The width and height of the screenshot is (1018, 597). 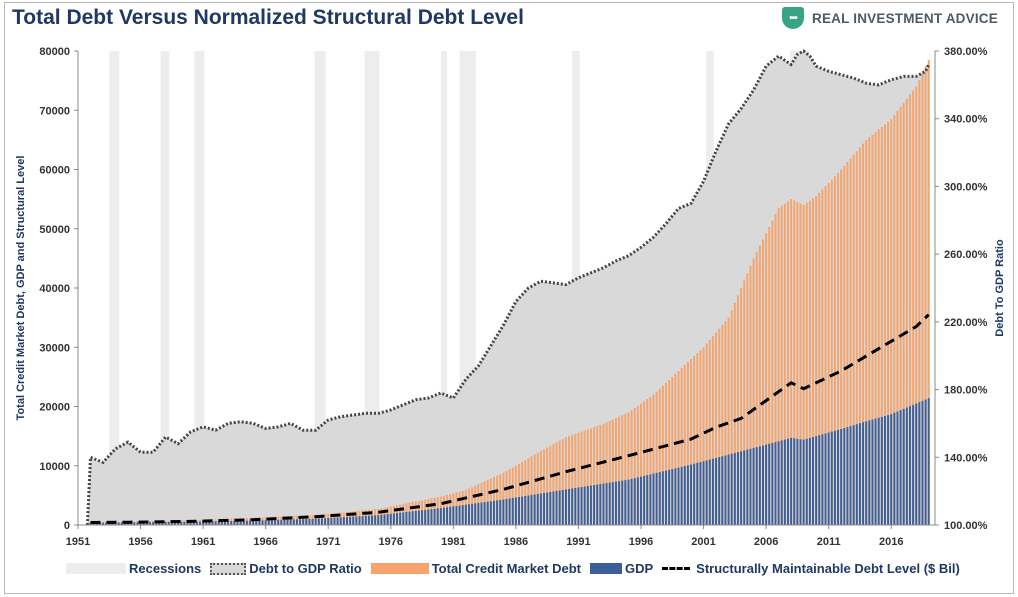 I want to click on y-tick-label-3: 30000, so click(x=54, y=348).